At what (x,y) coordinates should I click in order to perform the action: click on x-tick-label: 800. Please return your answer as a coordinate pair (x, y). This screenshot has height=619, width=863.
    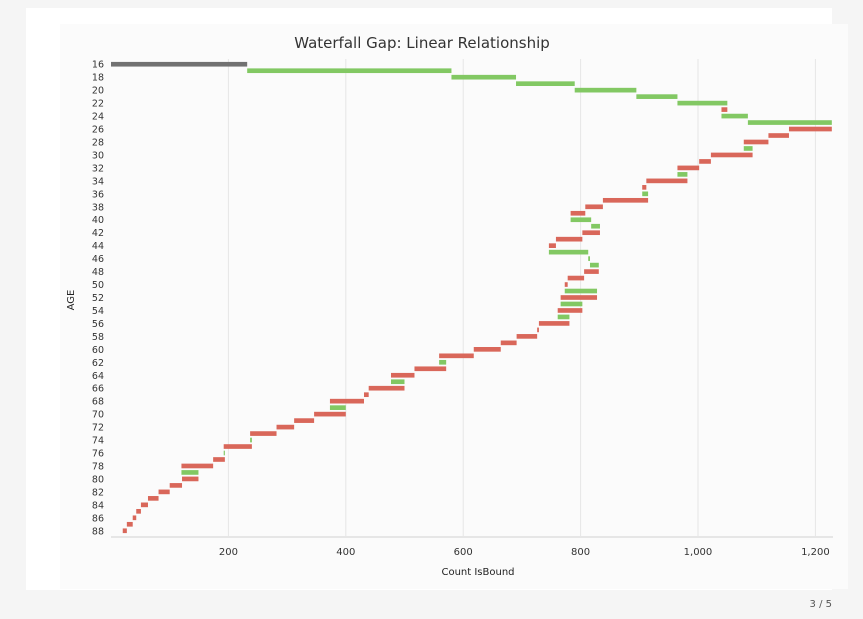
    Looking at the image, I should click on (580, 552).